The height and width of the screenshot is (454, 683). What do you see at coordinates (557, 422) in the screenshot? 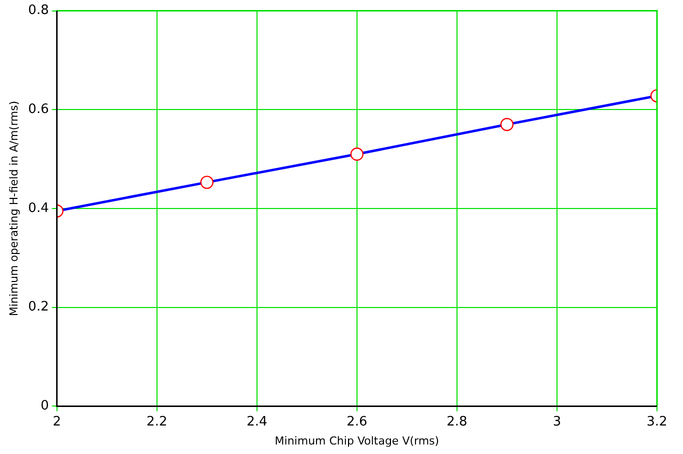
I see `x-tick-label: 3` at bounding box center [557, 422].